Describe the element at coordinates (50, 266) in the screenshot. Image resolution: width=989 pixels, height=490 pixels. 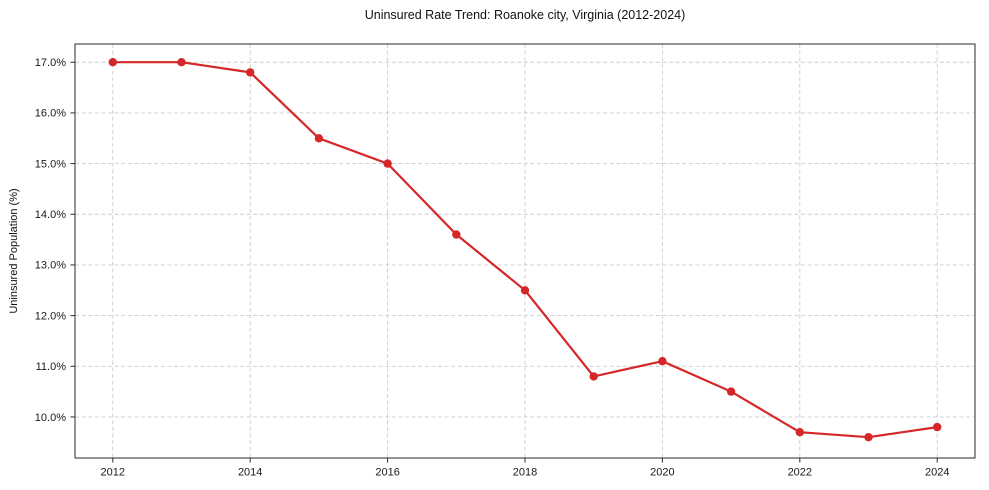
I see `y-tick-label: 13.0%` at that location.